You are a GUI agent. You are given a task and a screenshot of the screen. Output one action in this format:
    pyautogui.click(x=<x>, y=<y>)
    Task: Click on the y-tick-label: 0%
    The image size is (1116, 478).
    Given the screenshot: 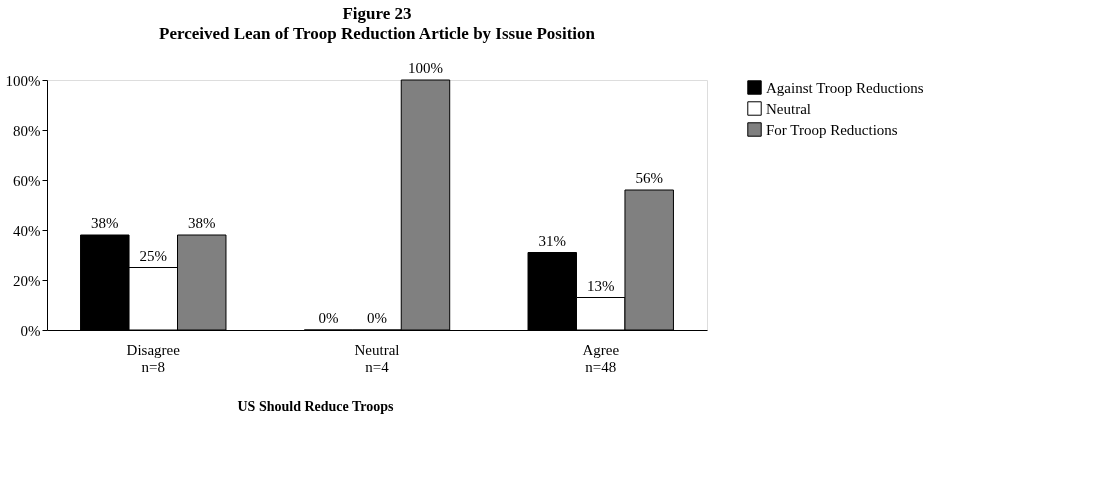 What is the action you would take?
    pyautogui.click(x=30, y=330)
    